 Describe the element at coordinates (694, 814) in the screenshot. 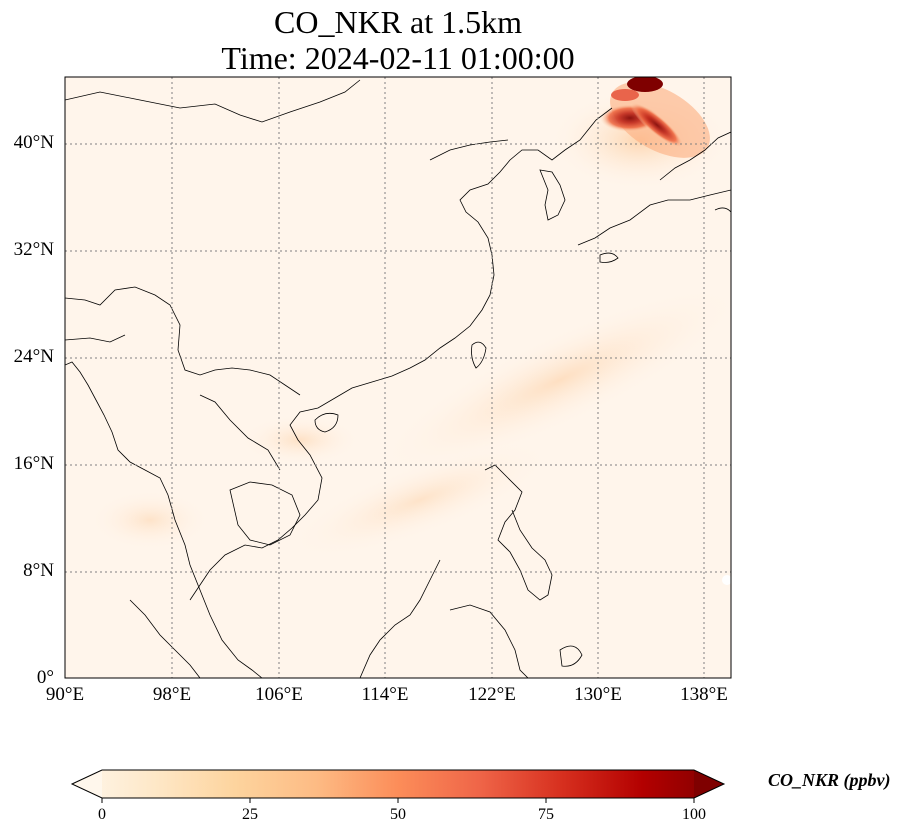

I see `colorbar-tick-label: 100` at that location.